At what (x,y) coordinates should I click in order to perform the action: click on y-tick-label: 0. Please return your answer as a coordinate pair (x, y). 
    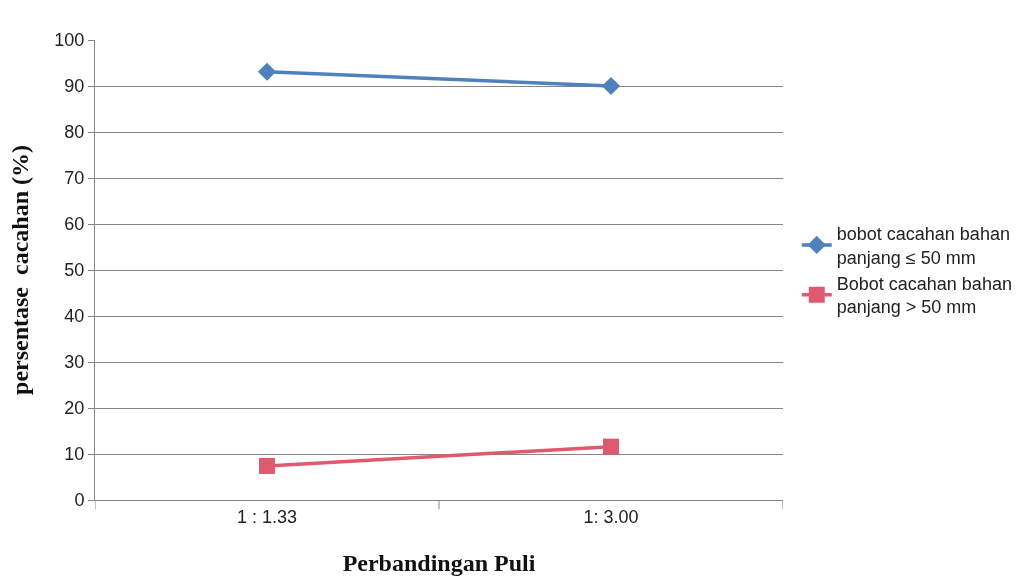
    Looking at the image, I should click on (79, 500).